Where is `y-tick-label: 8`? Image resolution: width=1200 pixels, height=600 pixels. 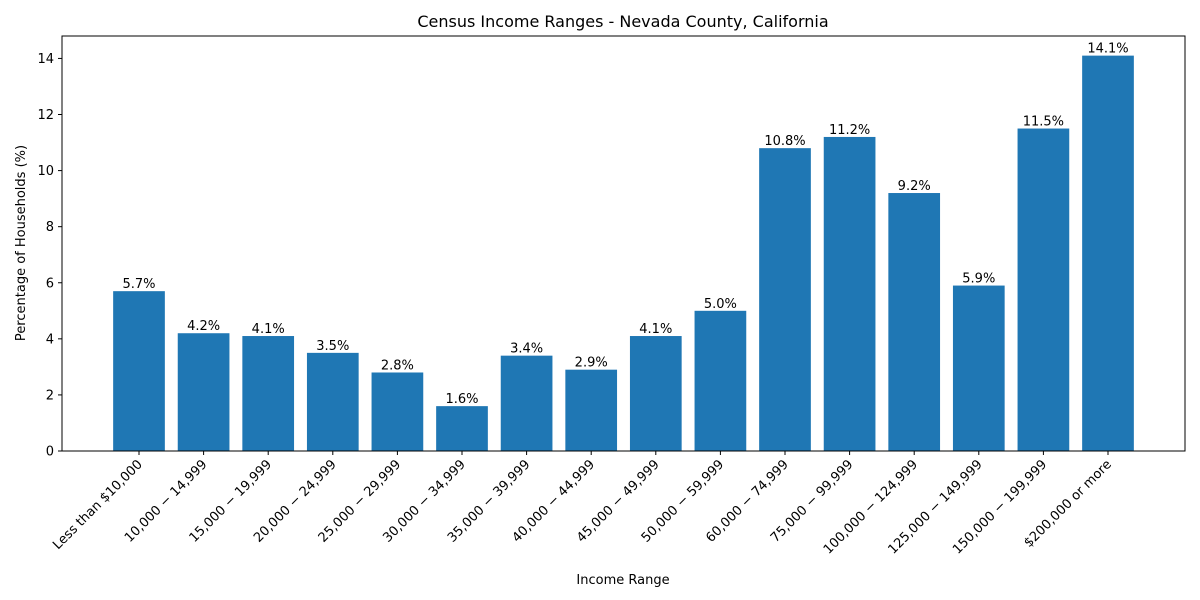 y-tick-label: 8 is located at coordinates (50, 227).